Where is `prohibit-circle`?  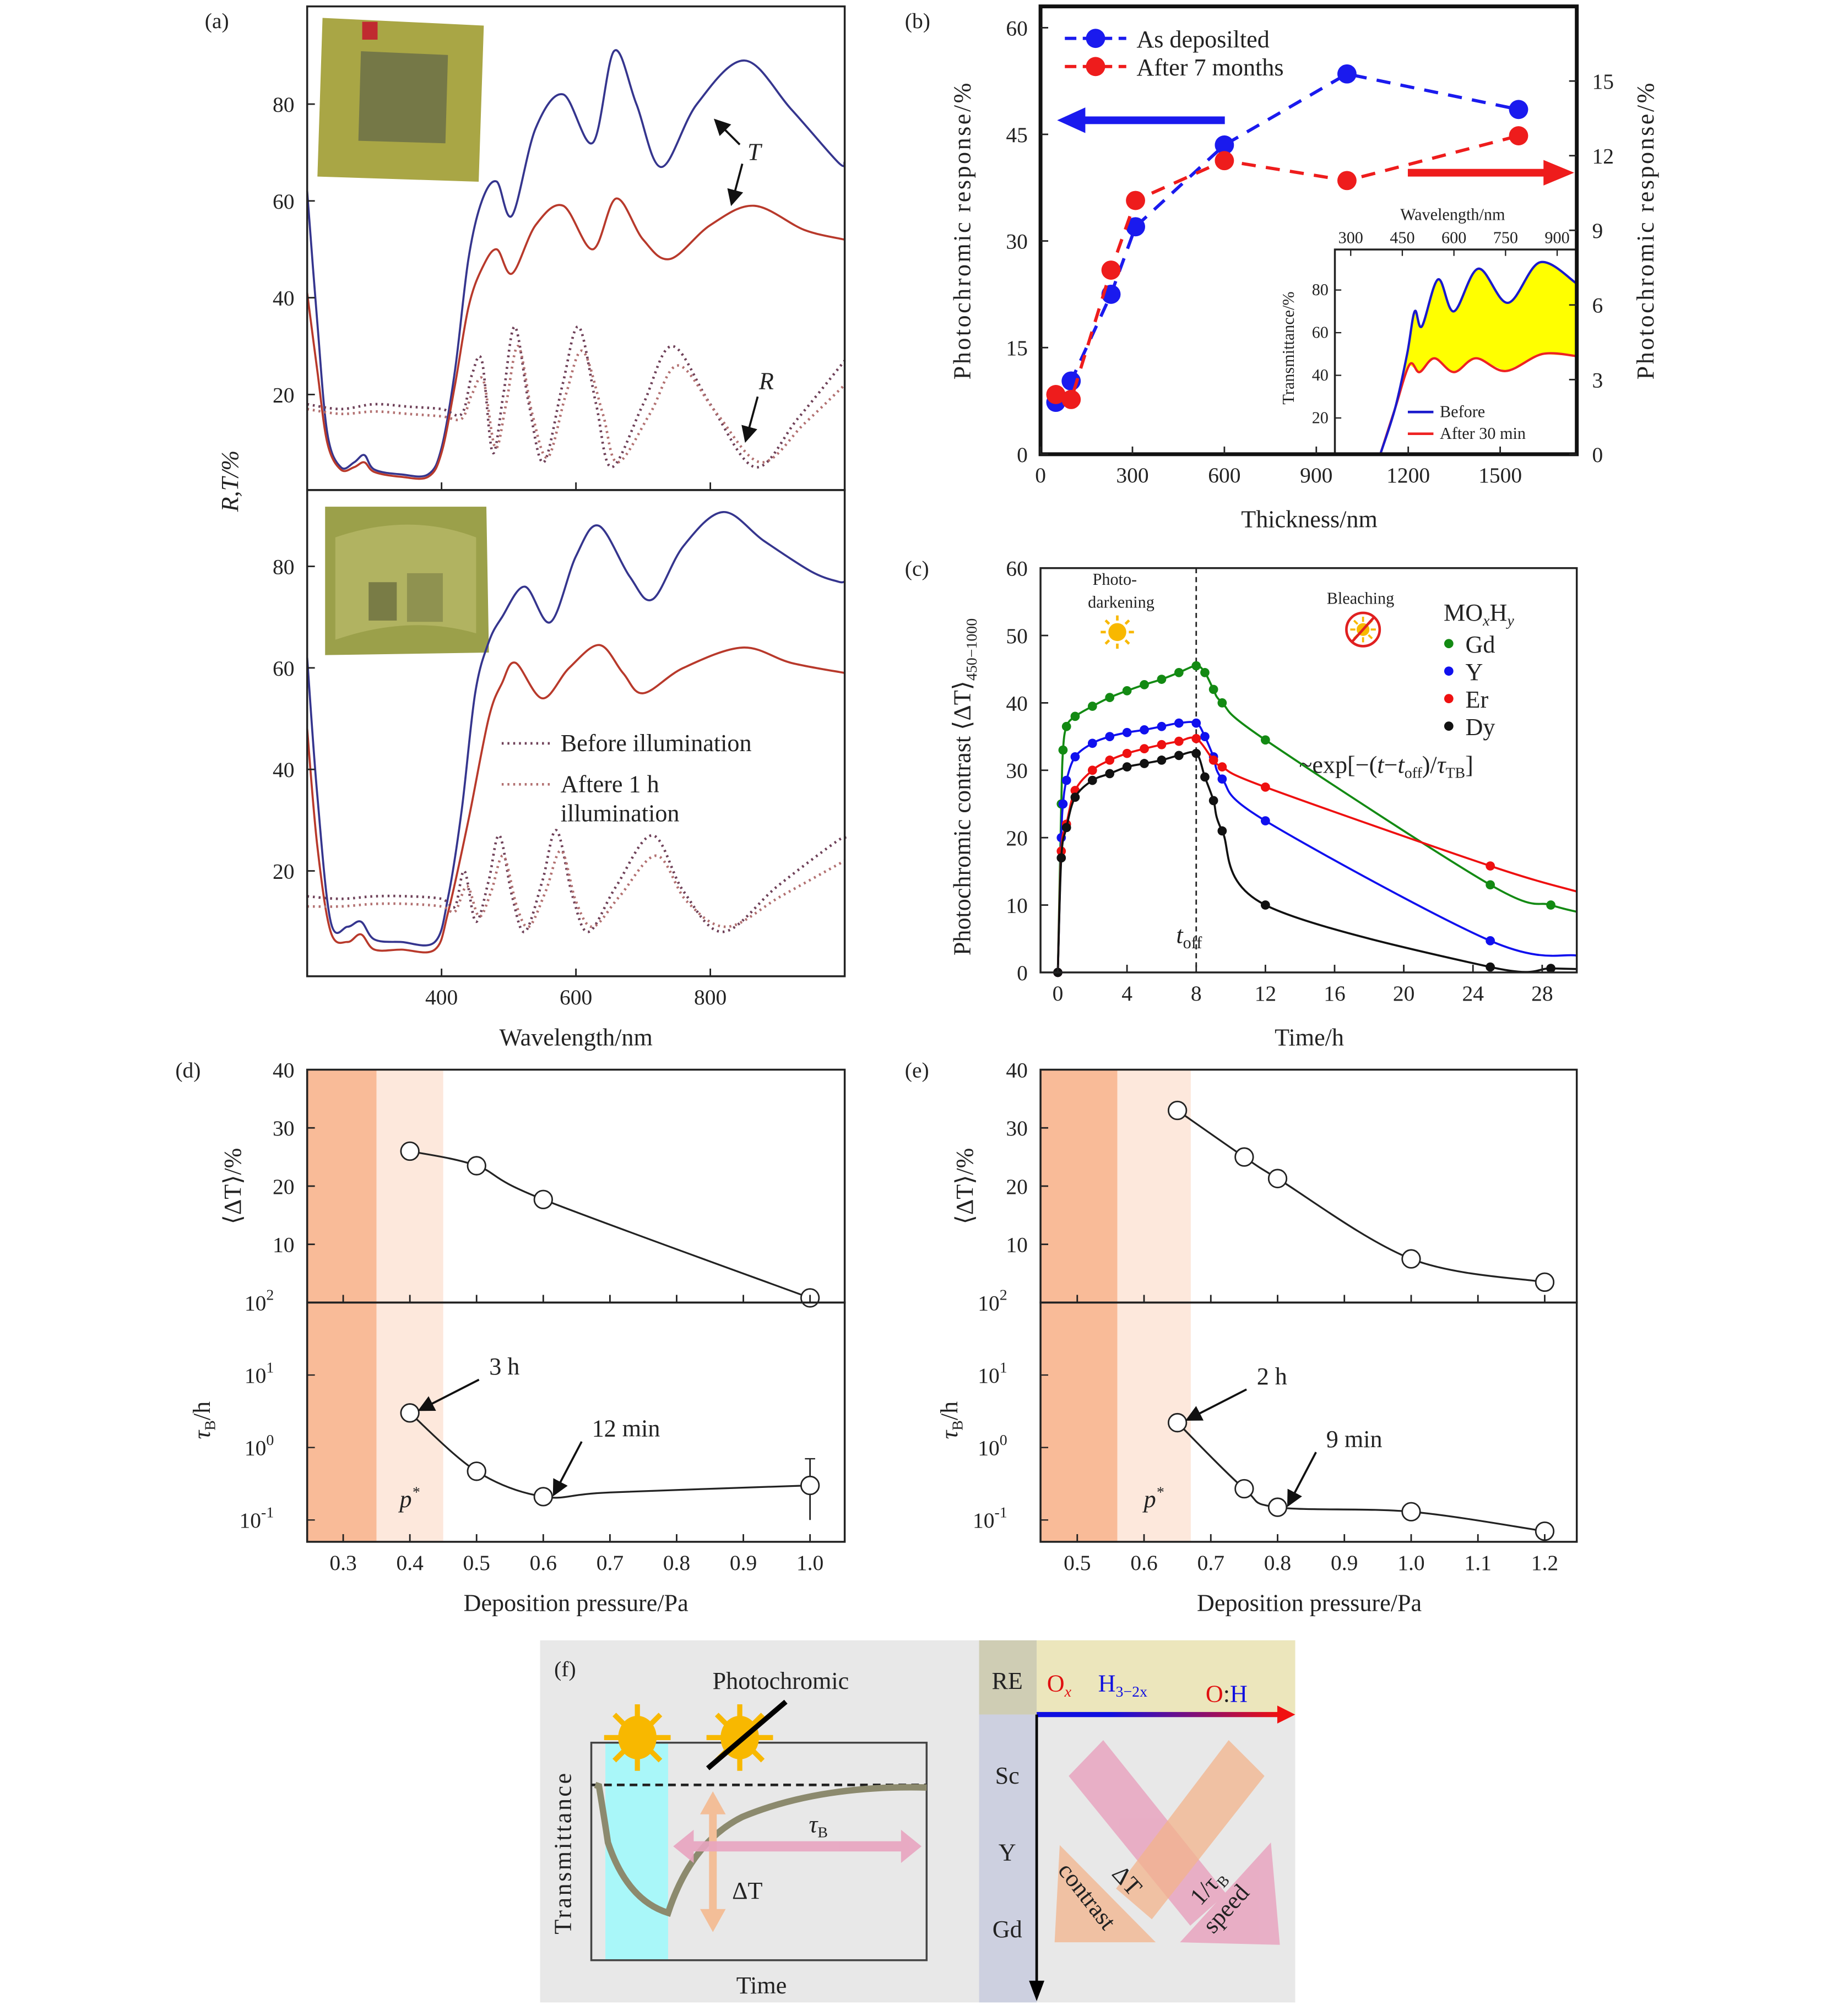
prohibit-circle is located at coordinates (1363, 629).